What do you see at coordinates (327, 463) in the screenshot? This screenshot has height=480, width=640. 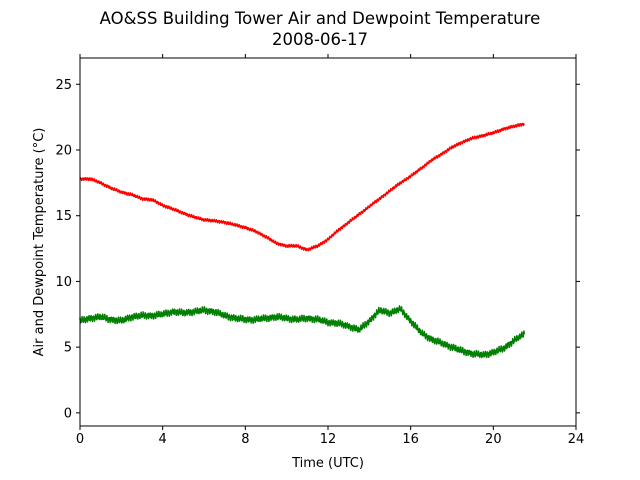 I see `x-axis-label: Time (UTC)` at bounding box center [327, 463].